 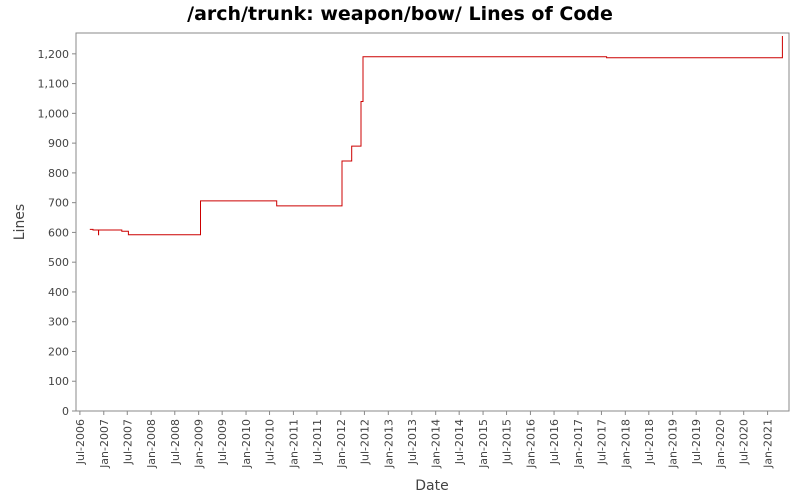 What do you see at coordinates (58, 292) in the screenshot?
I see `y-tick-label: 400` at bounding box center [58, 292].